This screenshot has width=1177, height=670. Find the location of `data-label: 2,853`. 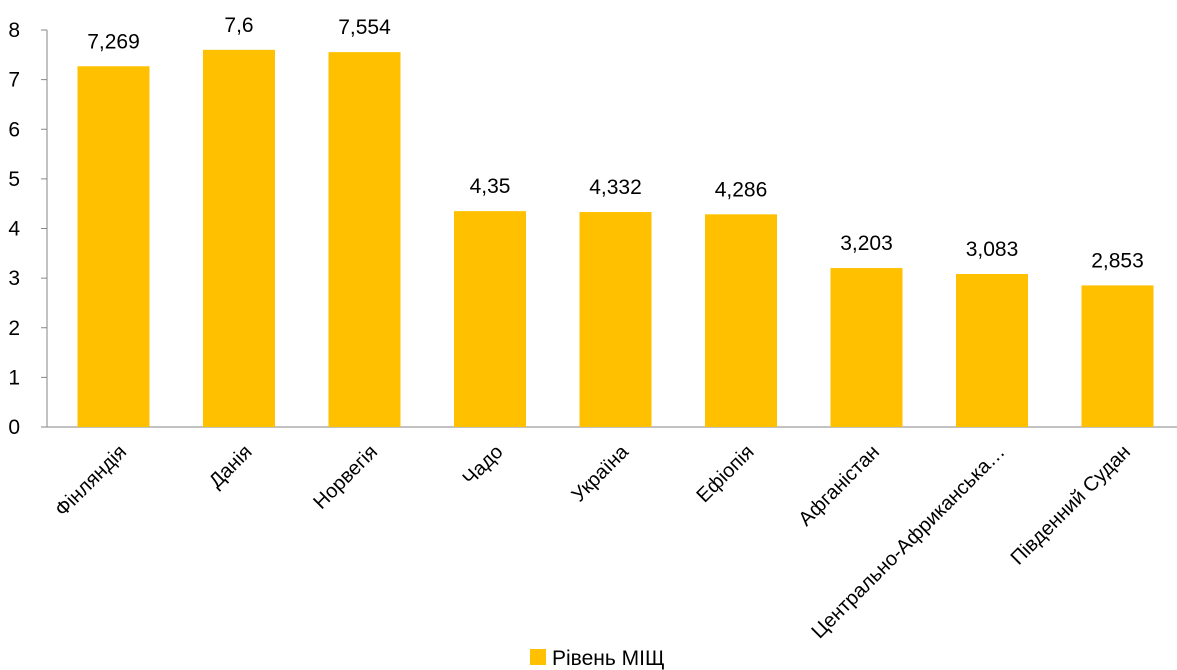

data-label: 2,853 is located at coordinates (1117, 260).